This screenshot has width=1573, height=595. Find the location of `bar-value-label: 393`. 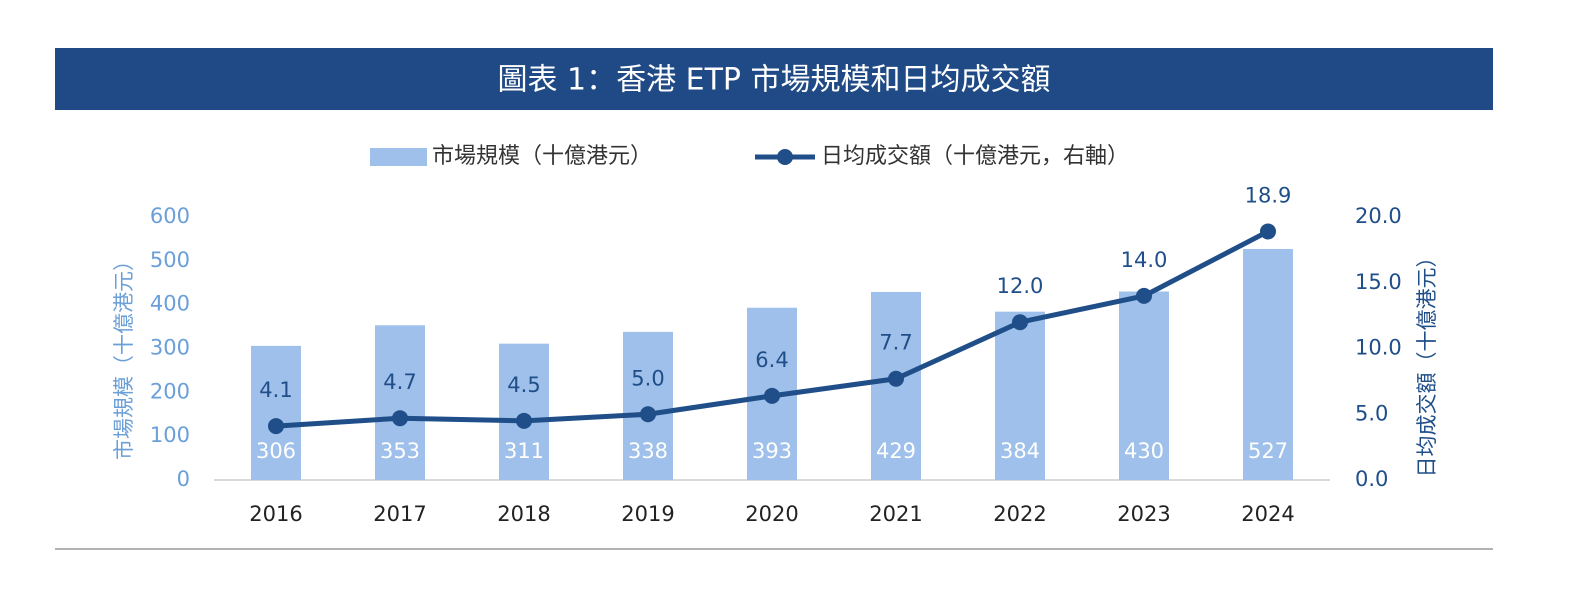

bar-value-label: 393 is located at coordinates (772, 451).